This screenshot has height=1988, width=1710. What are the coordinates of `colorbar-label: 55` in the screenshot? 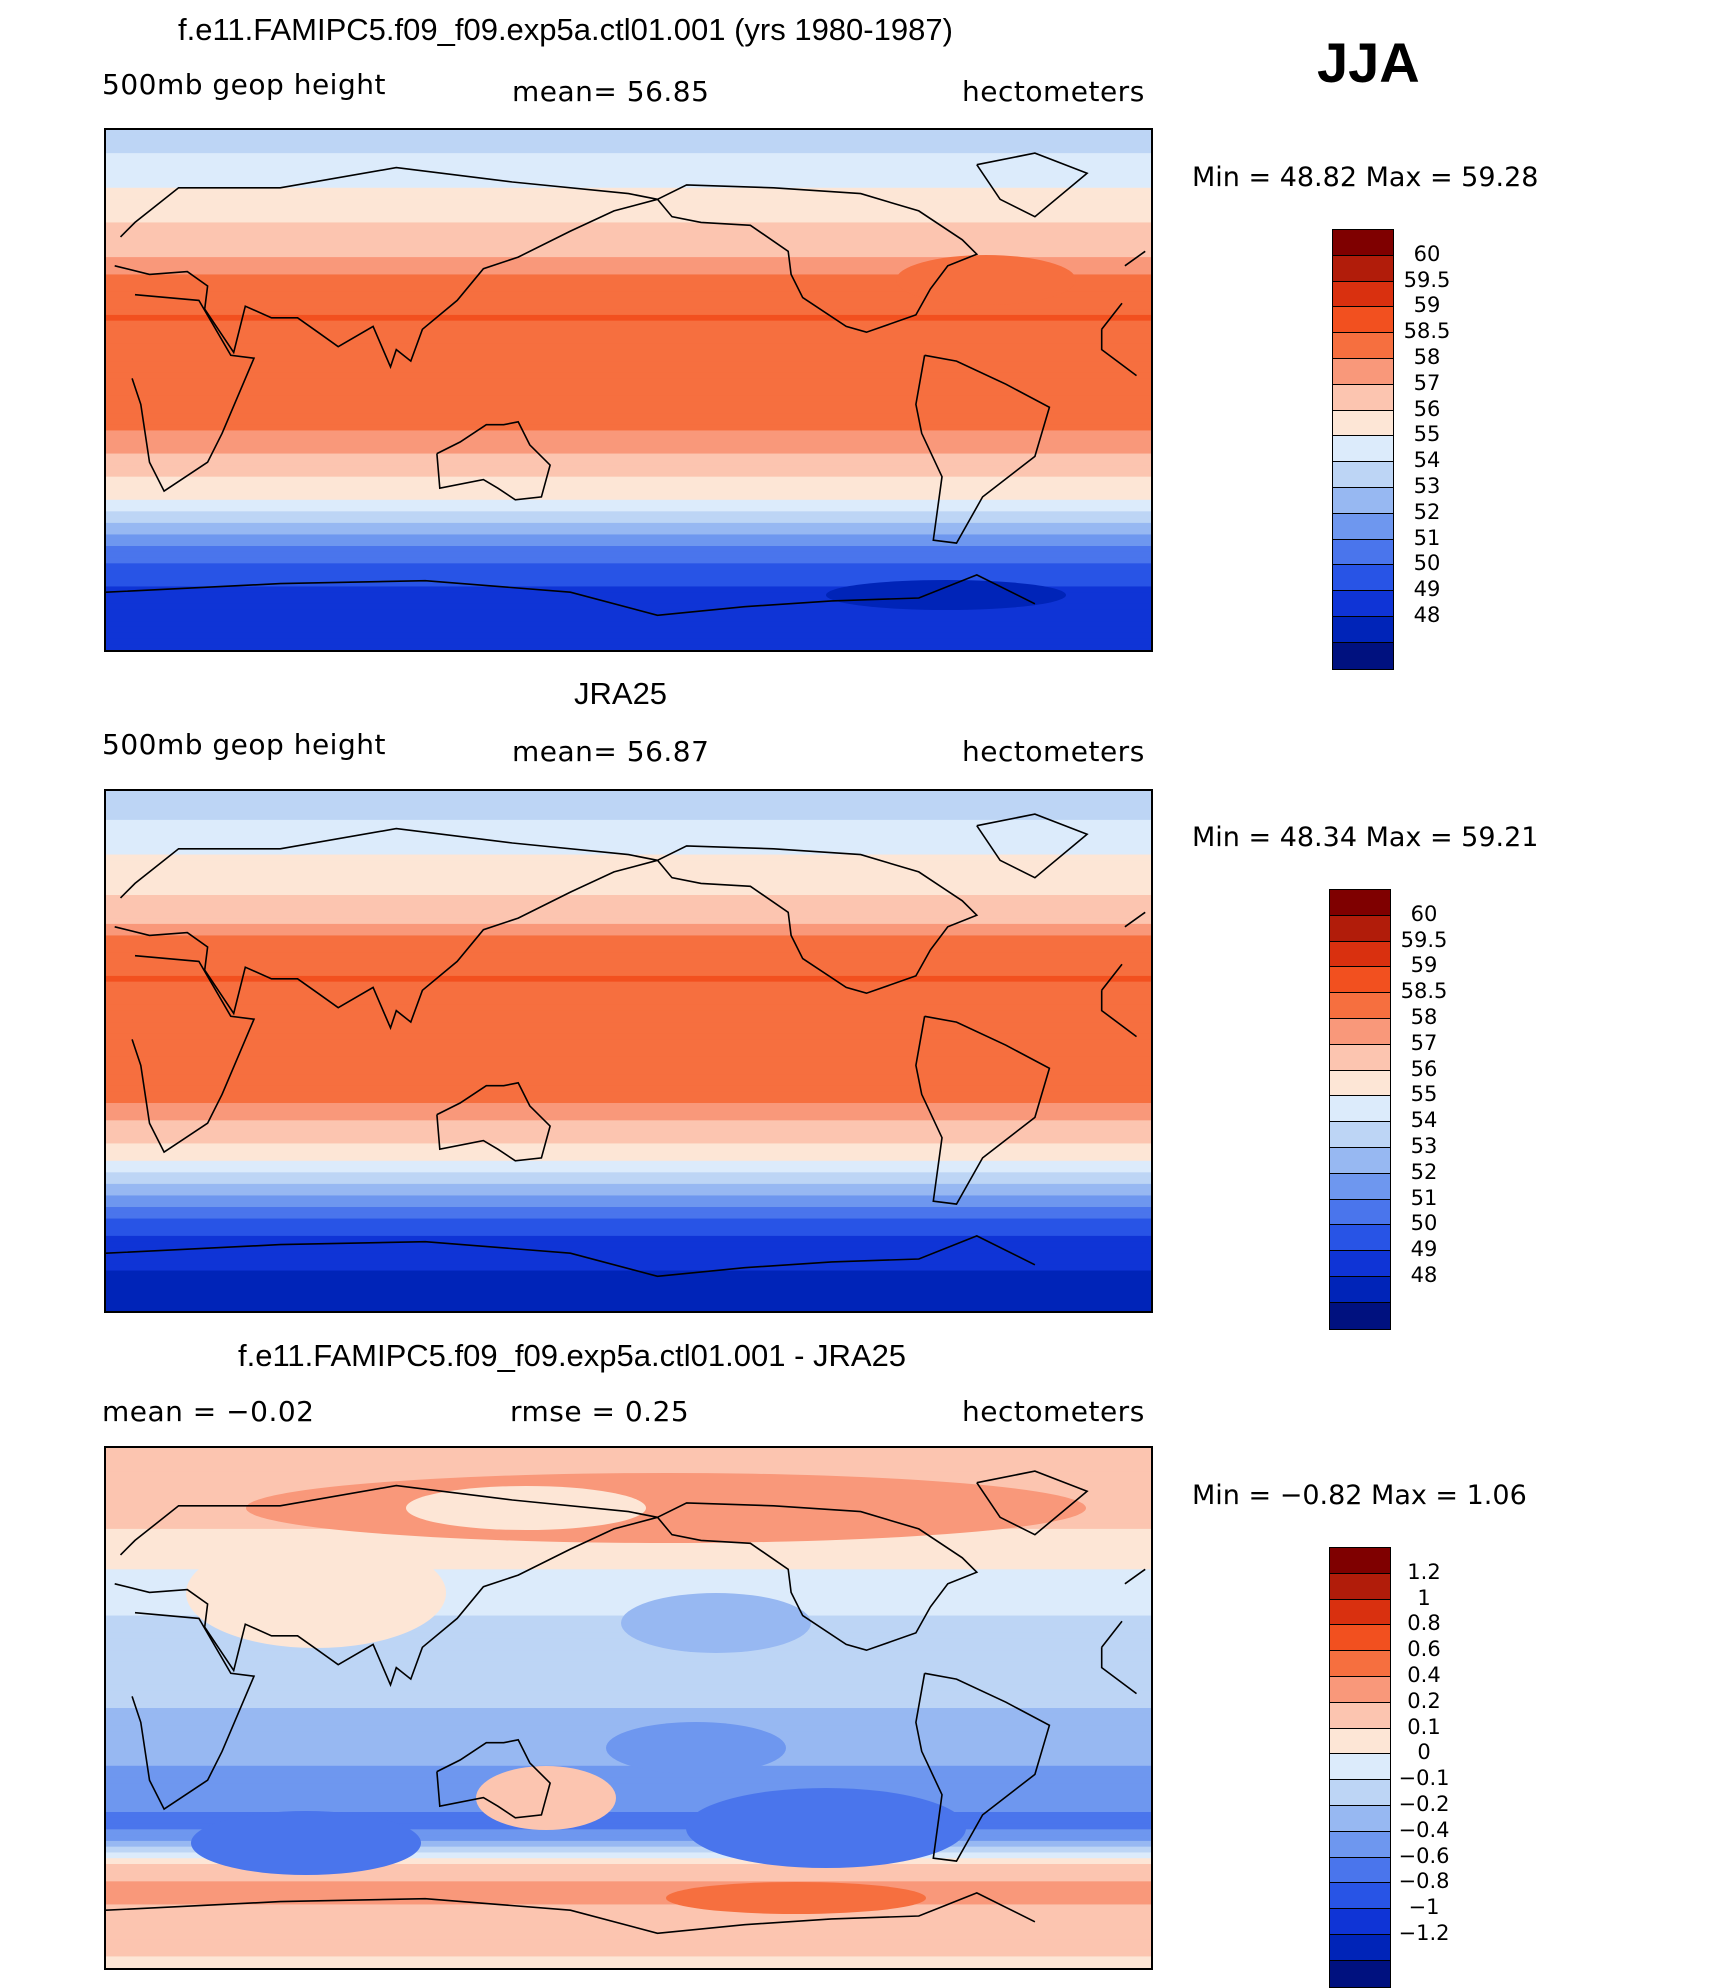 It's located at (1427, 434).